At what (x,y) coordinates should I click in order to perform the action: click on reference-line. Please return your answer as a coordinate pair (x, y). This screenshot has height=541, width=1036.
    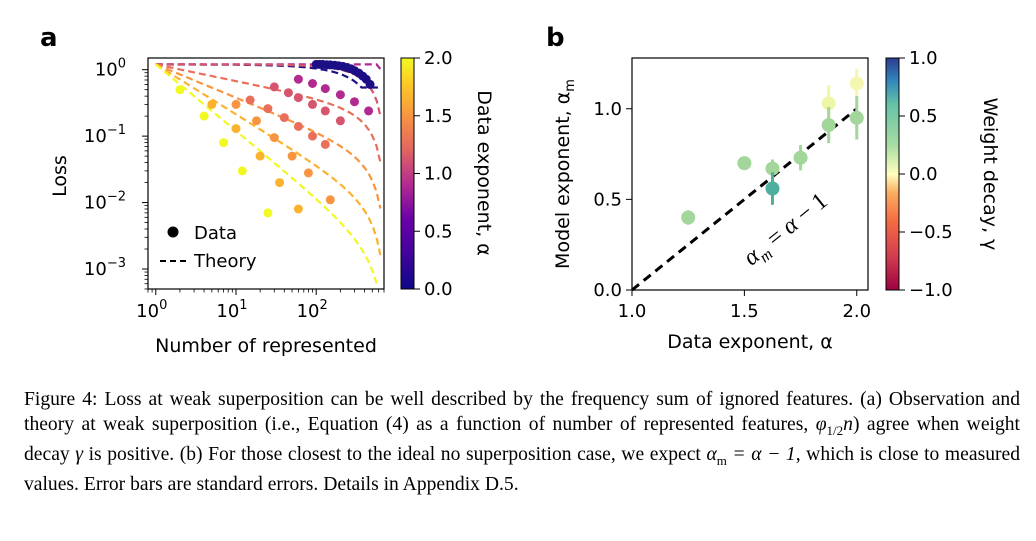
    Looking at the image, I should click on (744, 199).